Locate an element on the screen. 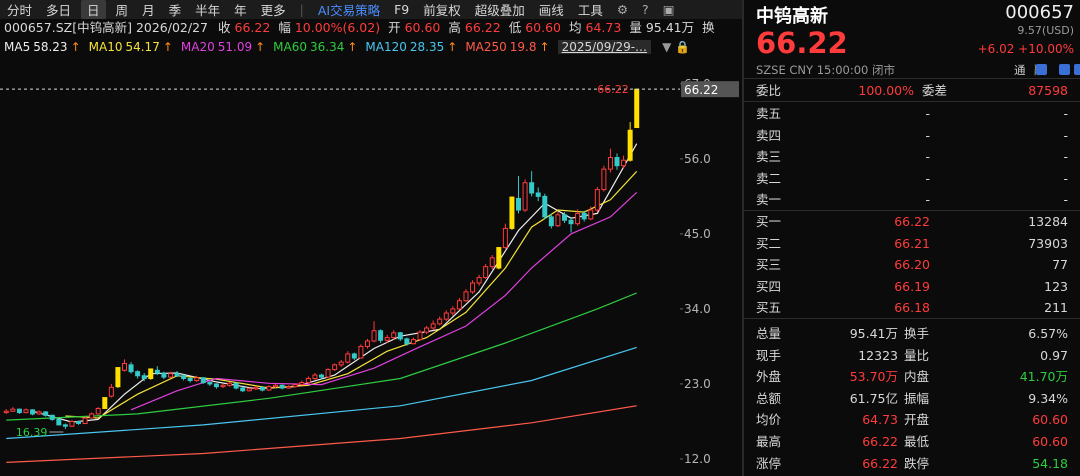 This screenshot has width=1080, height=476. cell: 内盘 is located at coordinates (917, 377).